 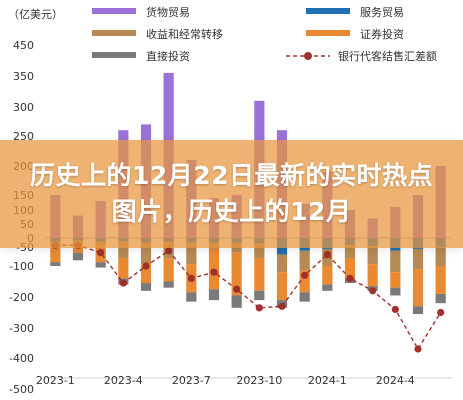 What do you see at coordinates (141, 12) in the screenshot?
I see `legend-item-0: 货物贸易` at bounding box center [141, 12].